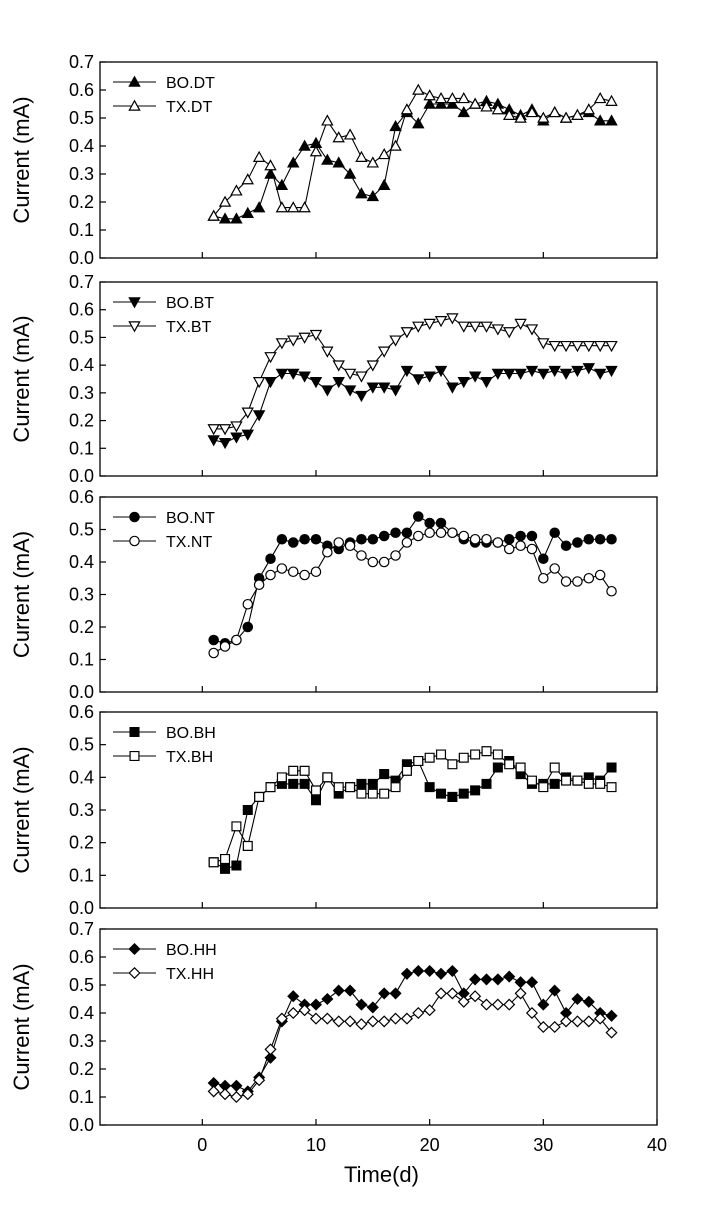 The height and width of the screenshot is (1206, 709). I want to click on y-tick-label: 0.3, so click(81, 393).